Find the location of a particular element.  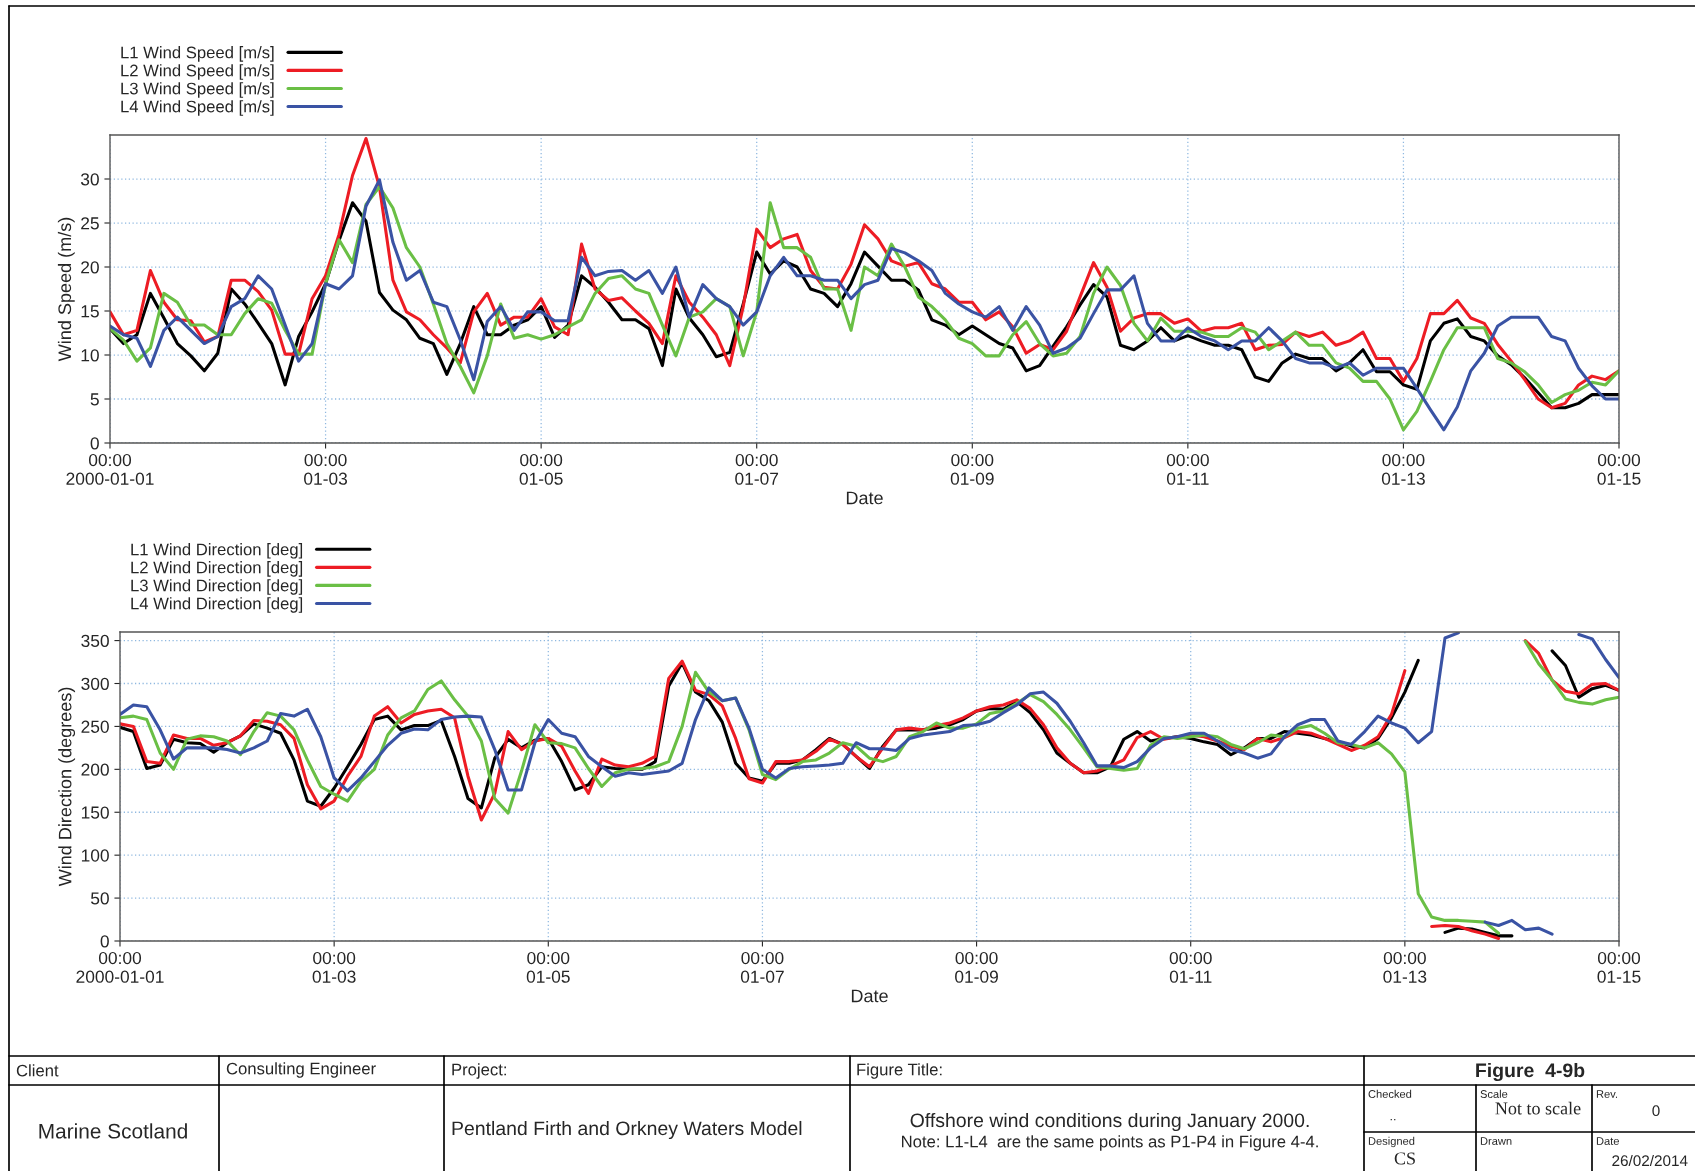

text: CS is located at coordinates (1404, 1158).